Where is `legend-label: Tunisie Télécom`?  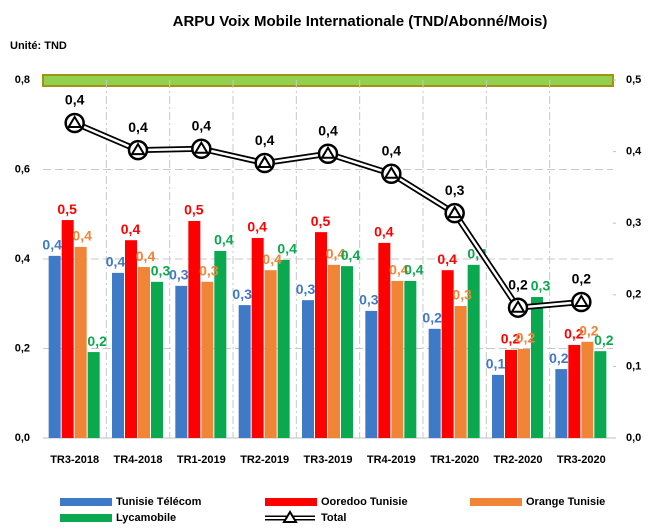
legend-label: Tunisie Télécom is located at coordinates (159, 502).